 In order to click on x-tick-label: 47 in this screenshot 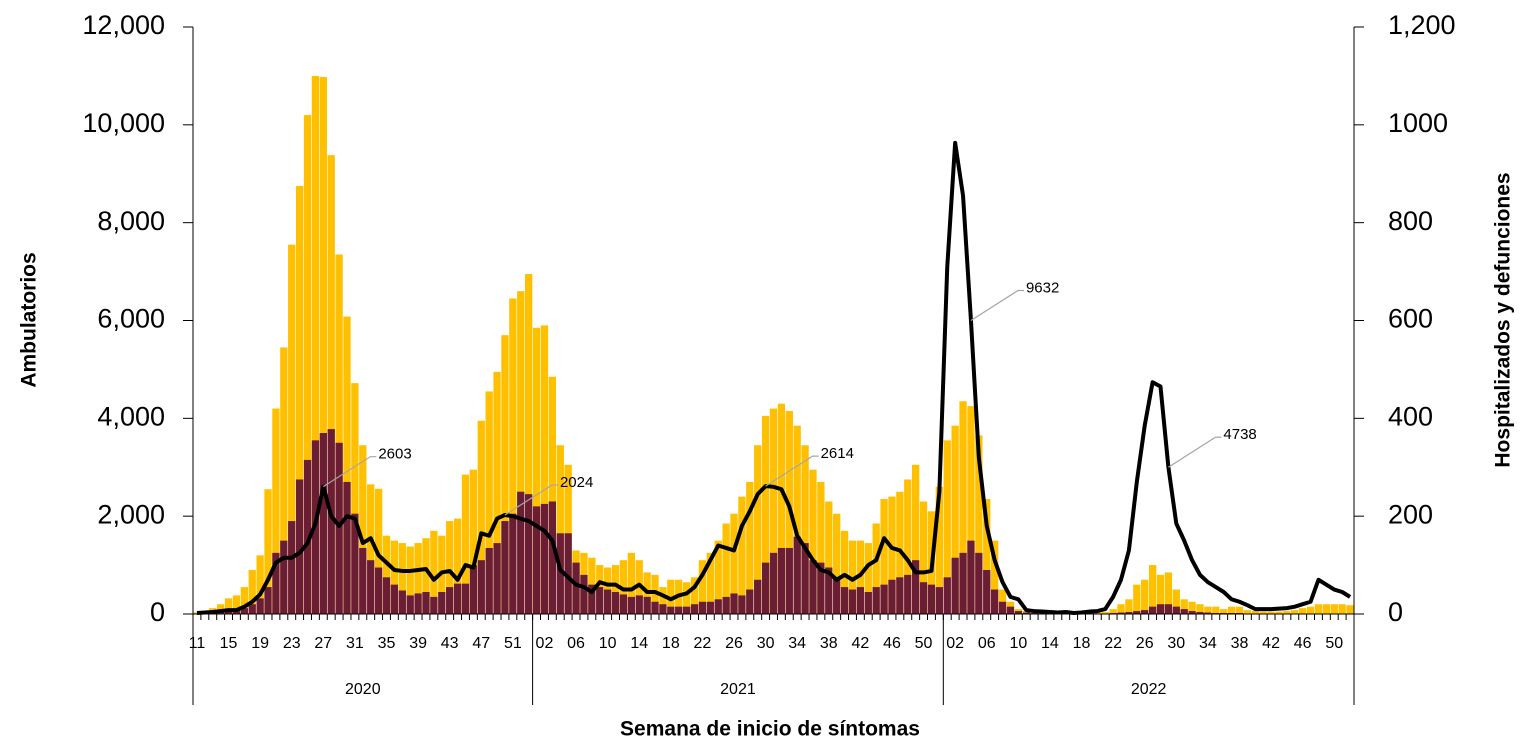, I will do `click(481, 643)`.